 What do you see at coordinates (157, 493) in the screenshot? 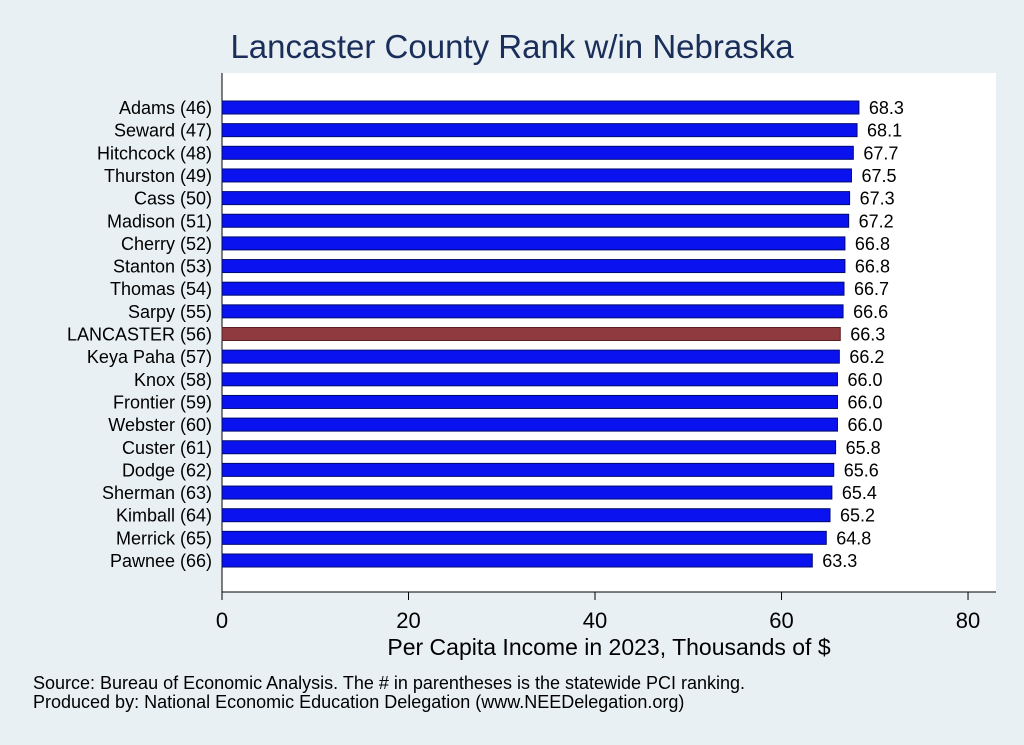
I see `category-label: Sherman (63)` at bounding box center [157, 493].